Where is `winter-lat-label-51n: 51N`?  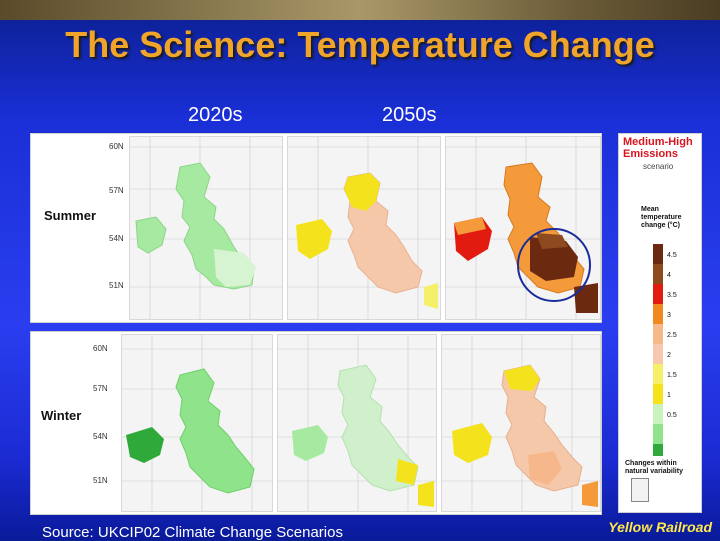
winter-lat-label-51n: 51N is located at coordinates (100, 480).